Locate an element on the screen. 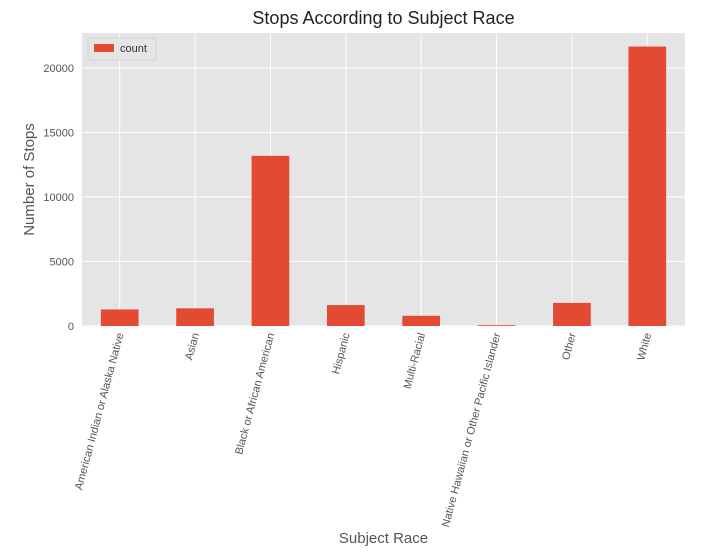 The height and width of the screenshot is (555, 705). y-tick-label: 5000 is located at coordinates (62, 262).